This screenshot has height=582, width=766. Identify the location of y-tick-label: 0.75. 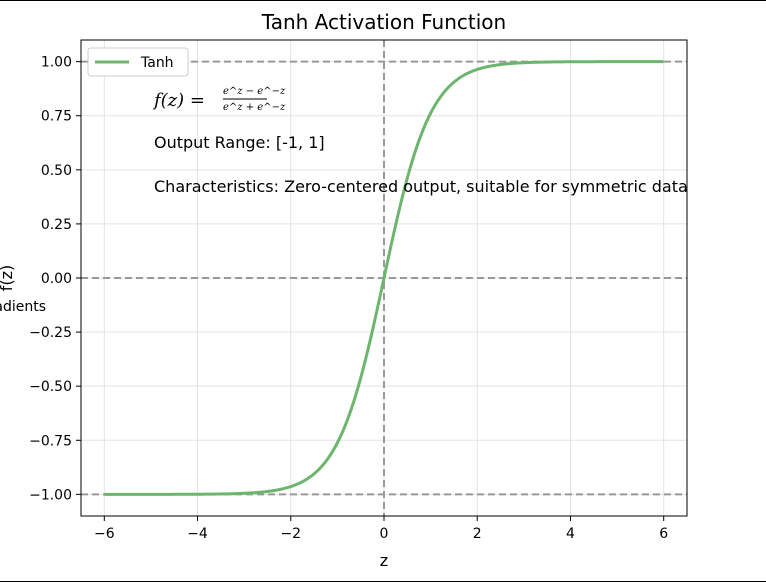
(56, 117).